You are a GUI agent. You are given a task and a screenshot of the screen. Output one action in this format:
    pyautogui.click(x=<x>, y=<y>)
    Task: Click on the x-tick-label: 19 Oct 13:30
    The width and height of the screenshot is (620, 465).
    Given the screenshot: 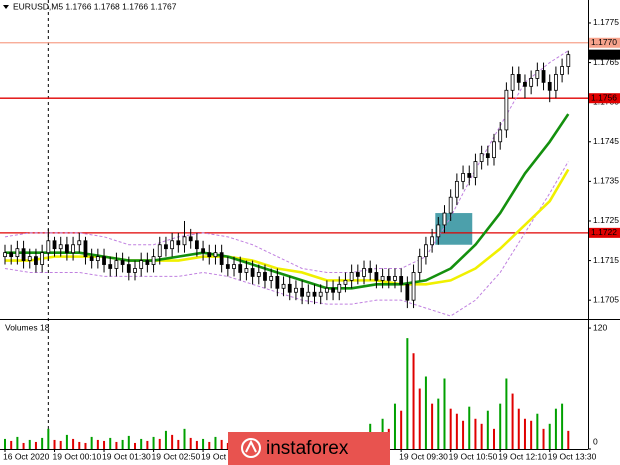 What is the action you would take?
    pyautogui.click(x=572, y=456)
    